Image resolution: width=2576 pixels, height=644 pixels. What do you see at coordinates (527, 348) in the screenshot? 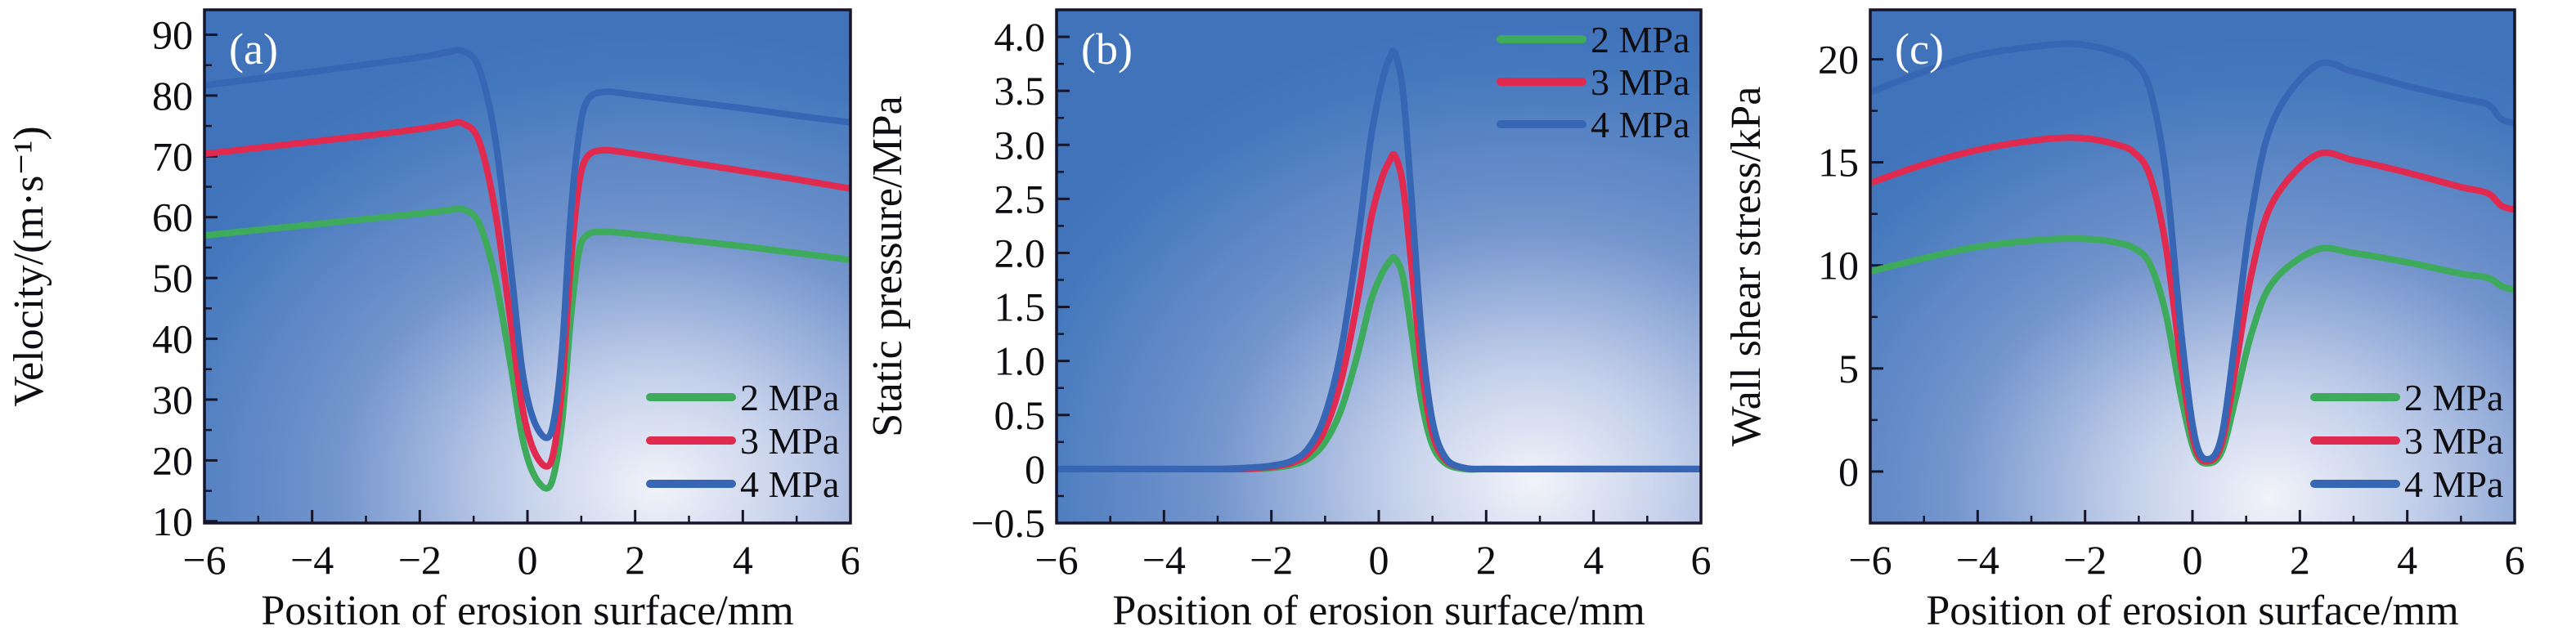
I see `series-line-2-mpa` at bounding box center [527, 348].